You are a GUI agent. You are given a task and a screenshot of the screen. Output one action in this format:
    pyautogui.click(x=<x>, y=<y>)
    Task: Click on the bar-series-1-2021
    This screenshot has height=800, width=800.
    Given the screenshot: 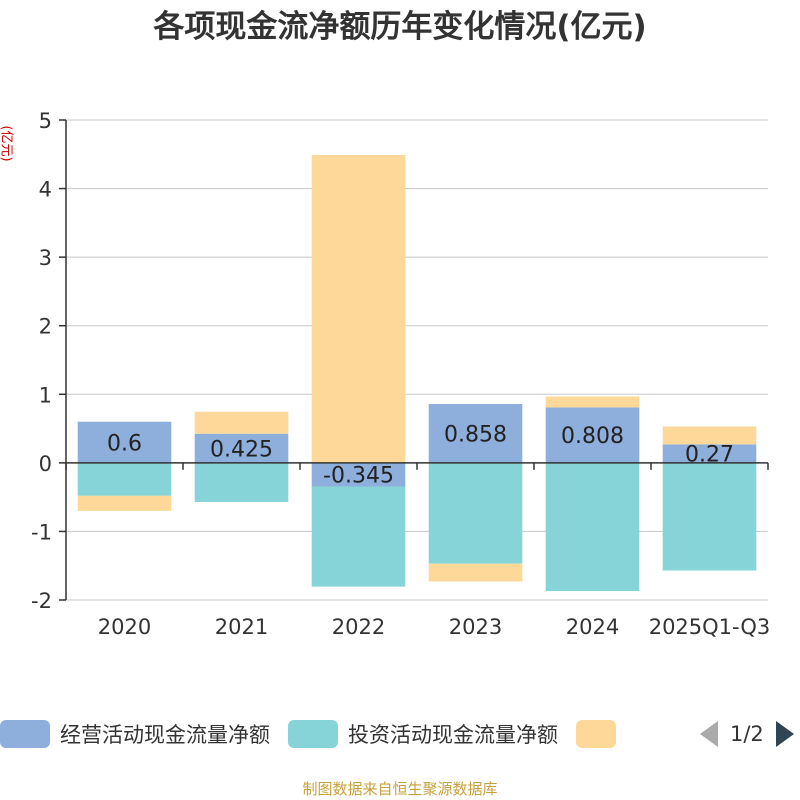 What is the action you would take?
    pyautogui.click(x=241, y=448)
    